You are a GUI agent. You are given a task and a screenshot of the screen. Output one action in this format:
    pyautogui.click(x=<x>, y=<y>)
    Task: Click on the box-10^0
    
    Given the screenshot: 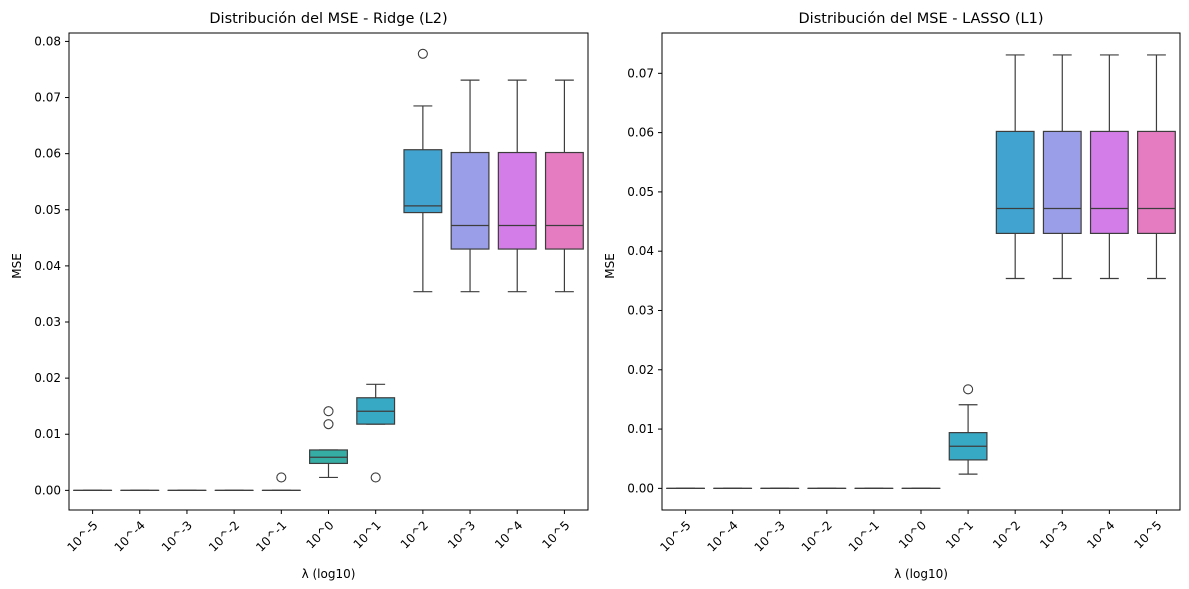 What is the action you would take?
    pyautogui.click(x=328, y=442)
    